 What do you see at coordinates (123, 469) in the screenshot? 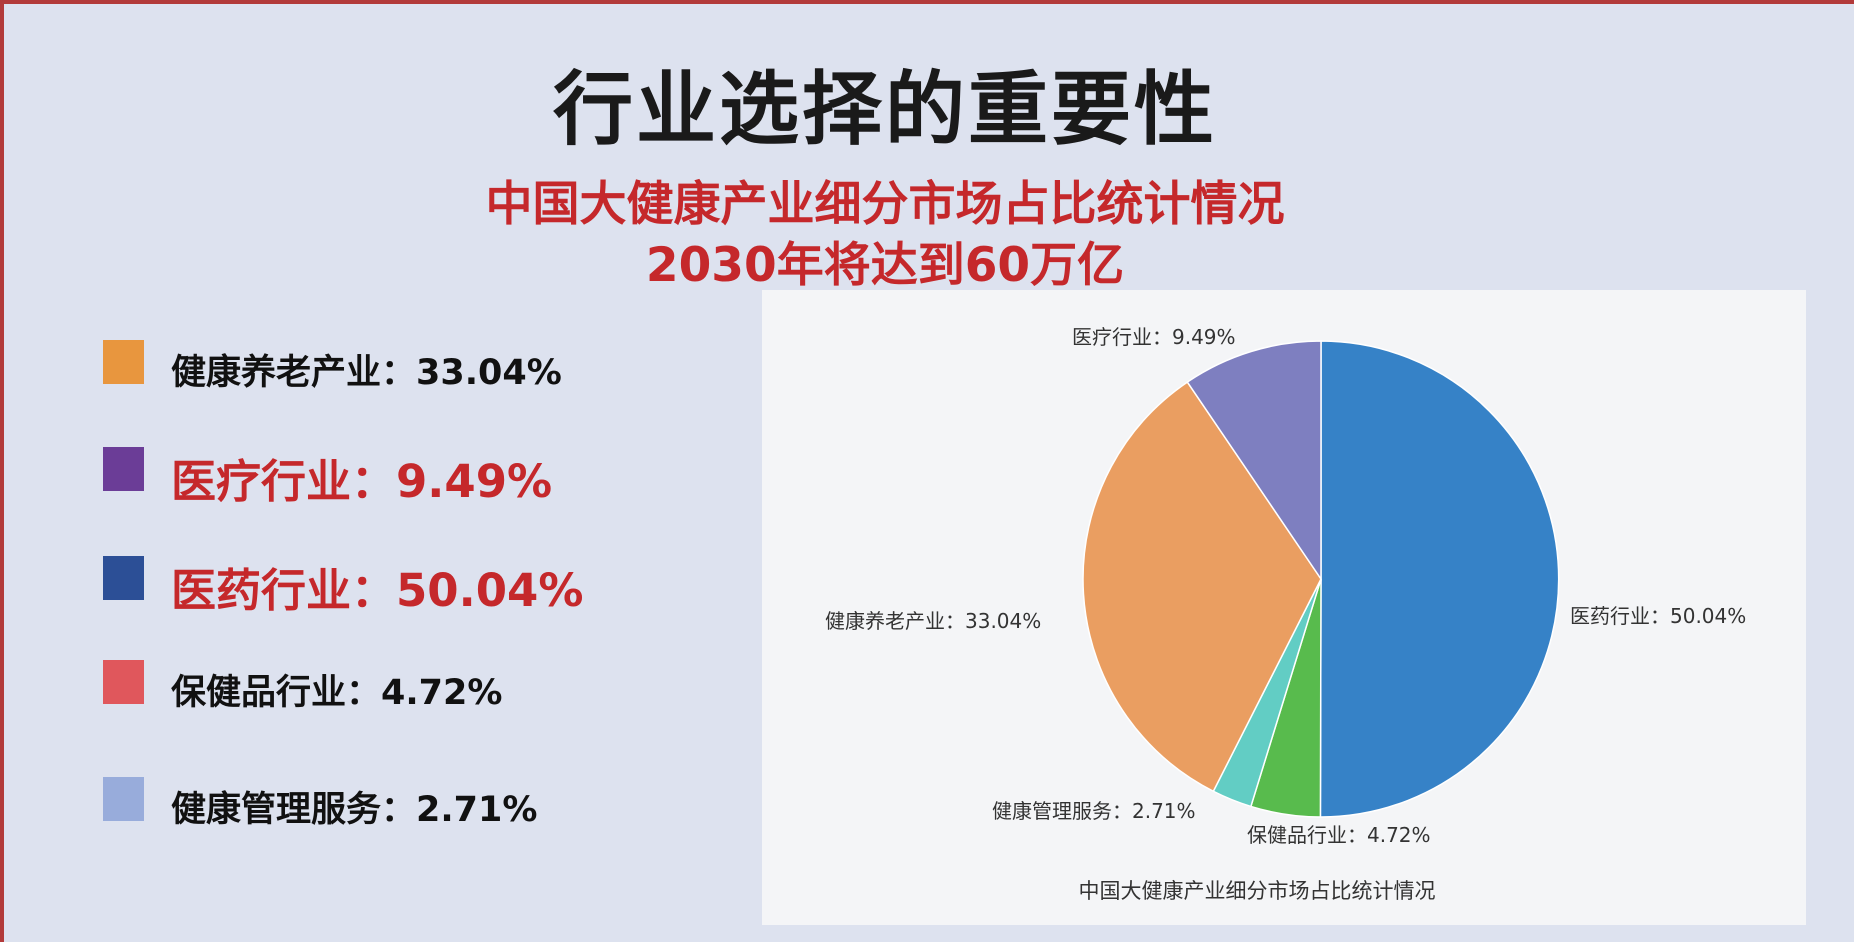
I see `legend-swatch-medical` at bounding box center [123, 469].